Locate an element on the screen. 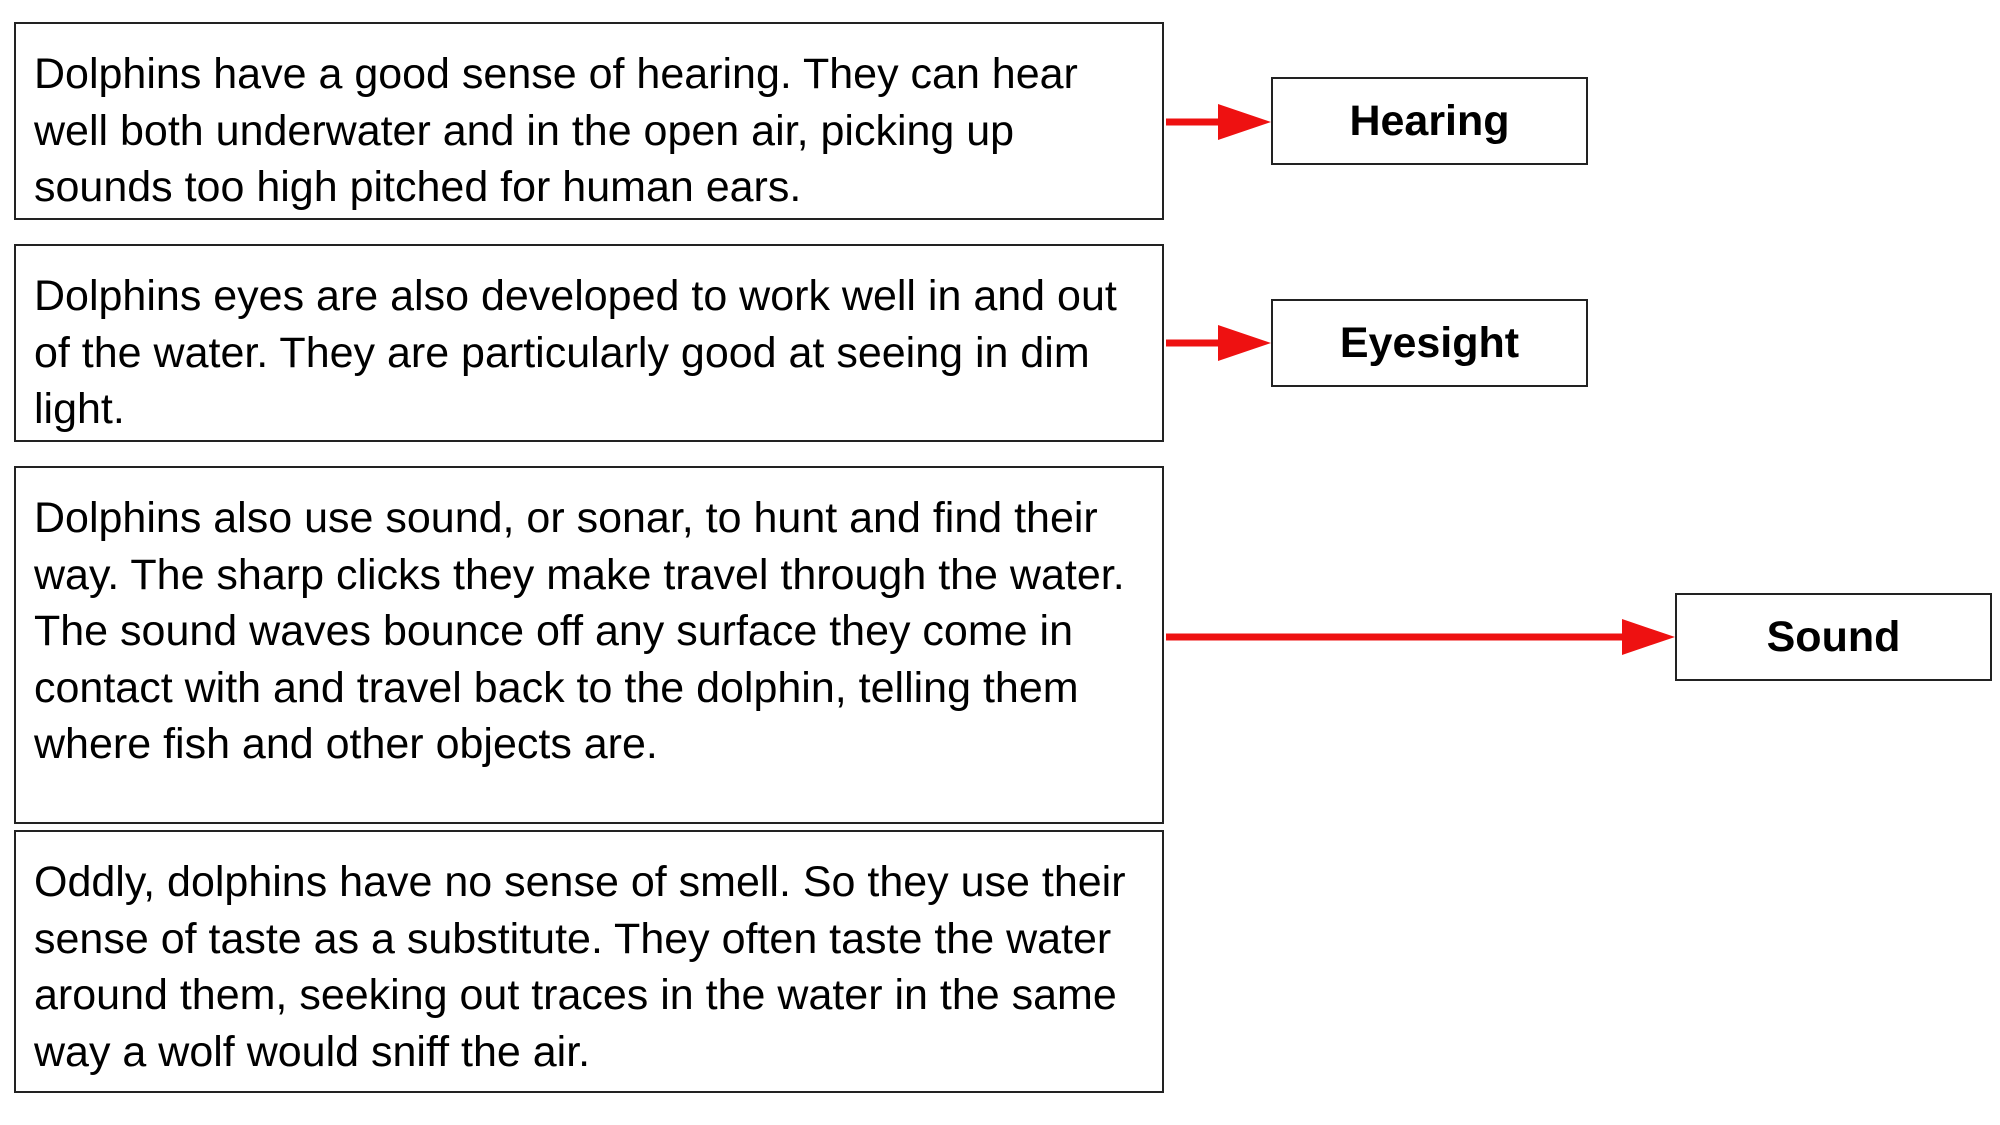 This screenshot has width=2000, height=1125. arrow-sound is located at coordinates (1420, 637).